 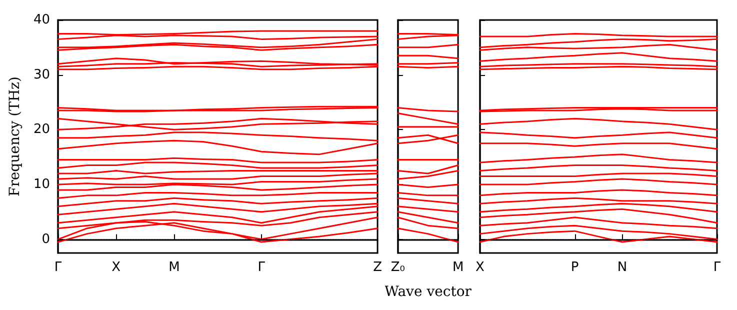 What do you see at coordinates (15, 136) in the screenshot?
I see `y-axis-title: Frequency (THz)` at bounding box center [15, 136].